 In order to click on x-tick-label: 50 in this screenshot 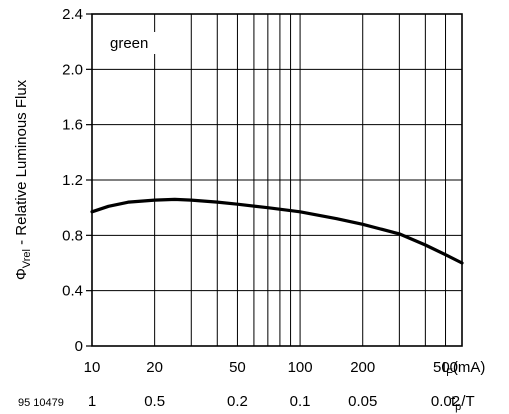, I will do `click(237, 367)`.